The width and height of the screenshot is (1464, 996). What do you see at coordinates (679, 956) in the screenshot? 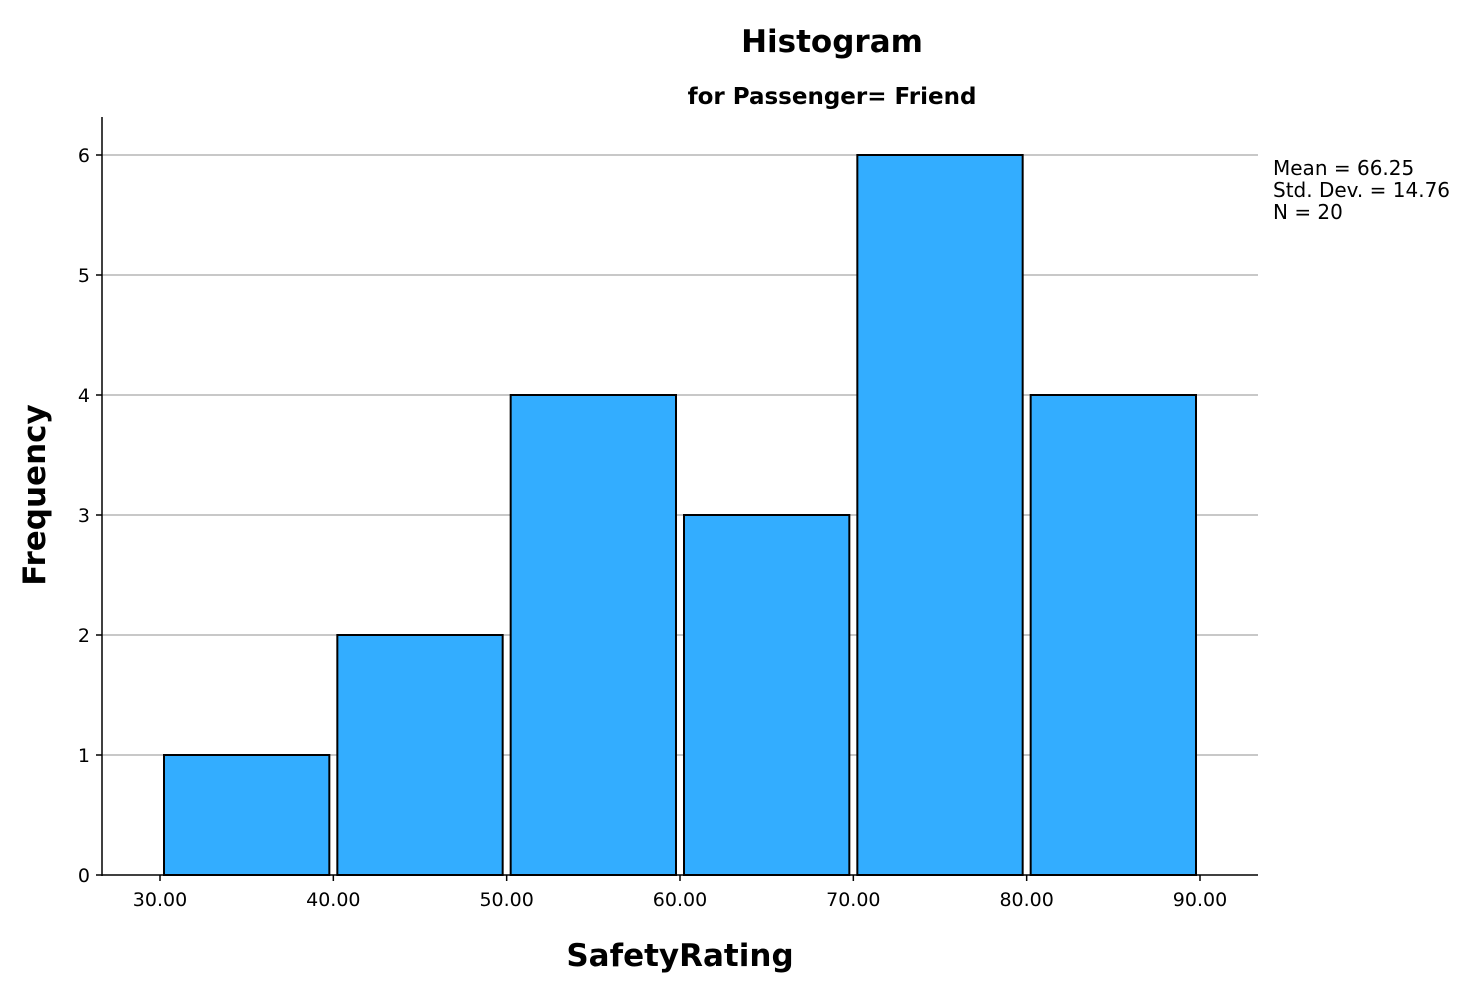
I see `x-axis-label: SafetyRating` at bounding box center [679, 956].